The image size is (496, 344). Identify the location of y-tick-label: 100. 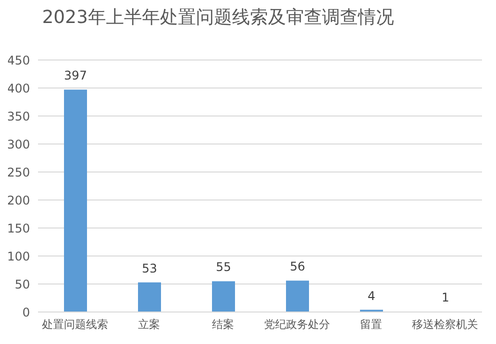
(18, 256).